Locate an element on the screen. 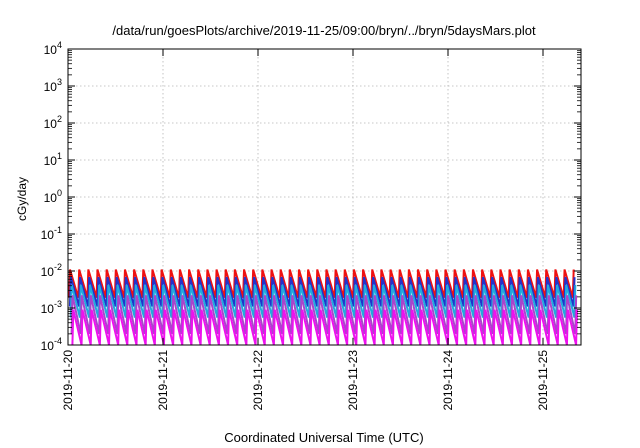  y-tick-label: 10¹ is located at coordinates (53, 159).